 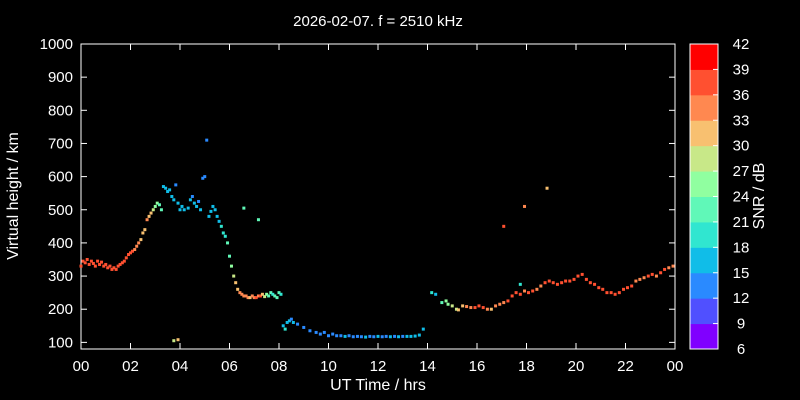 I want to click on y-tick-label: 800, so click(x=60, y=110).